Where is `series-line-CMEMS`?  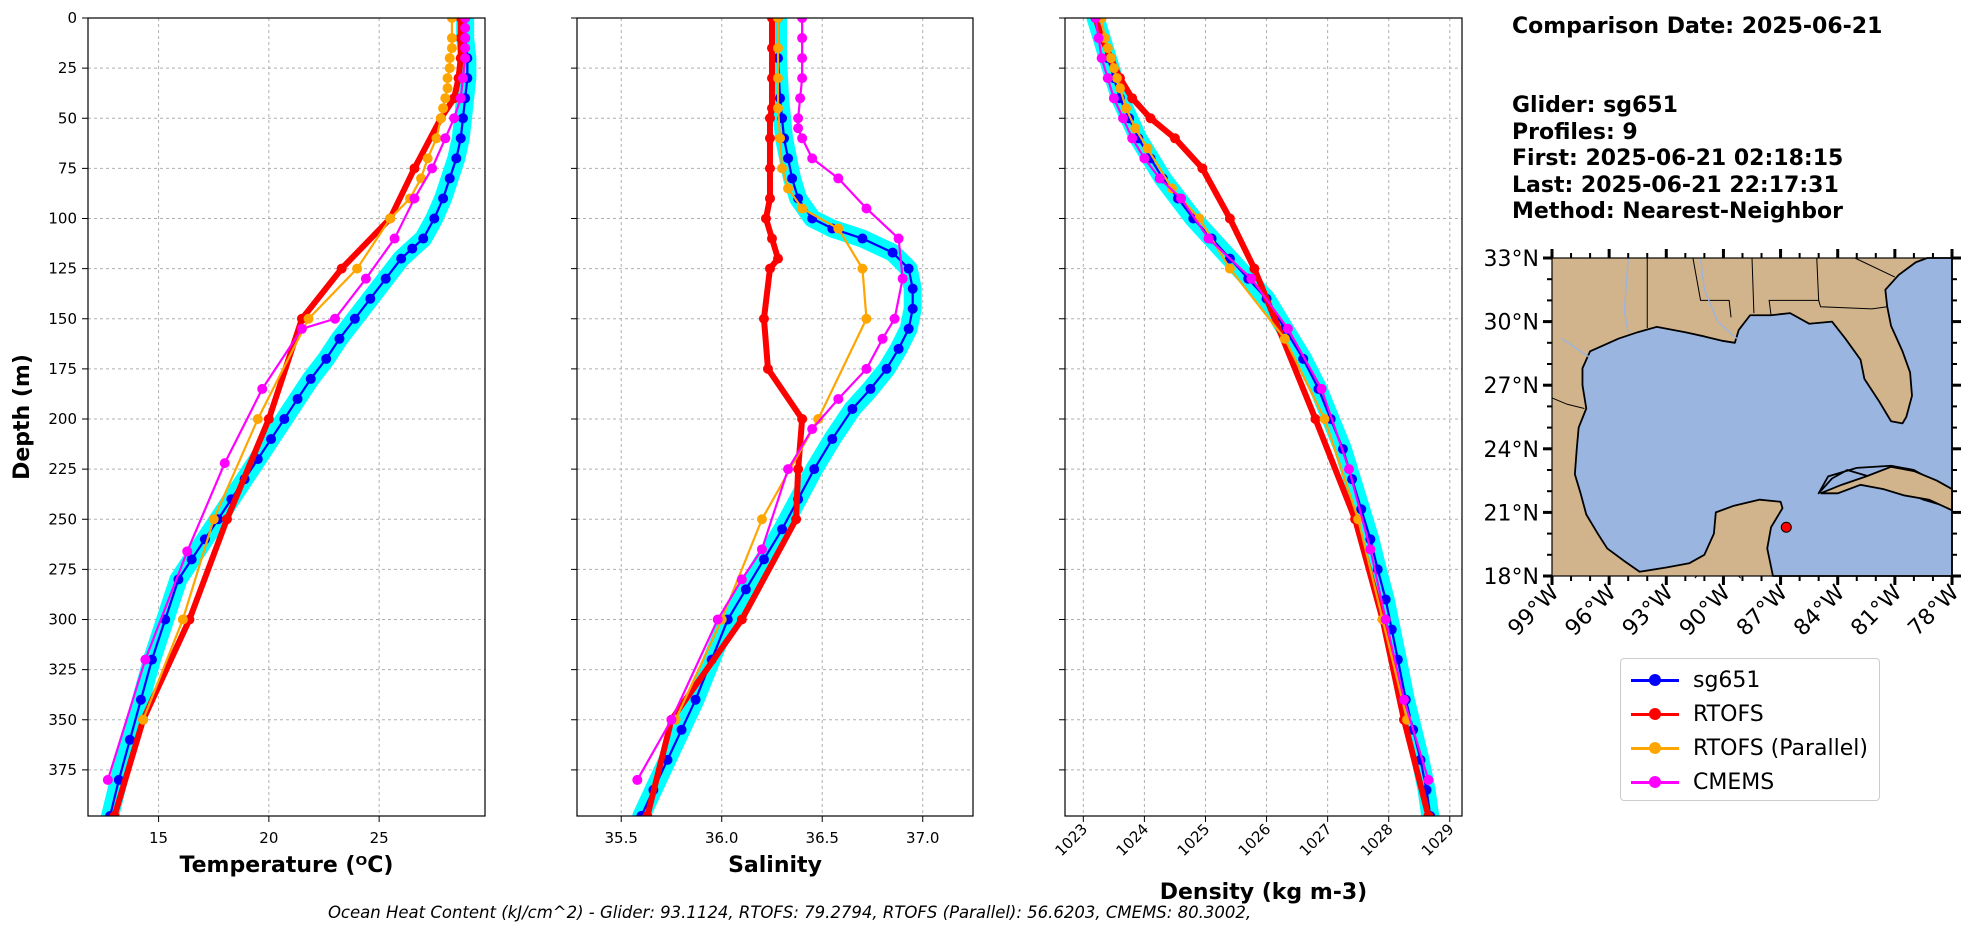
series-line-CMEMS is located at coordinates (286, 399).